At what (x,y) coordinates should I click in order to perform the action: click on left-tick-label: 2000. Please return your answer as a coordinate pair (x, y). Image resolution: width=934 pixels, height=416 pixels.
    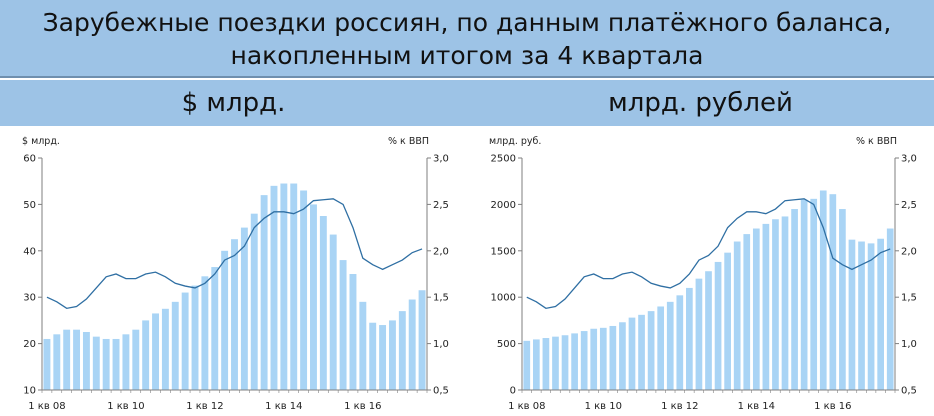
    Looking at the image, I should click on (503, 205).